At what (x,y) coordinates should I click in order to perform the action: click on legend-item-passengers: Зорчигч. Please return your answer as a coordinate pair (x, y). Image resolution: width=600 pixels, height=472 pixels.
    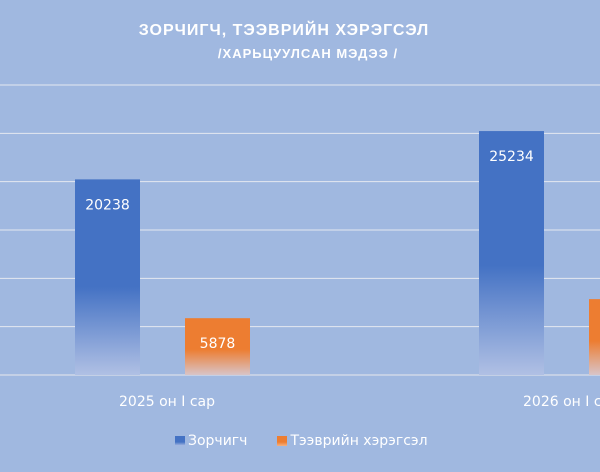
    Looking at the image, I should click on (211, 441).